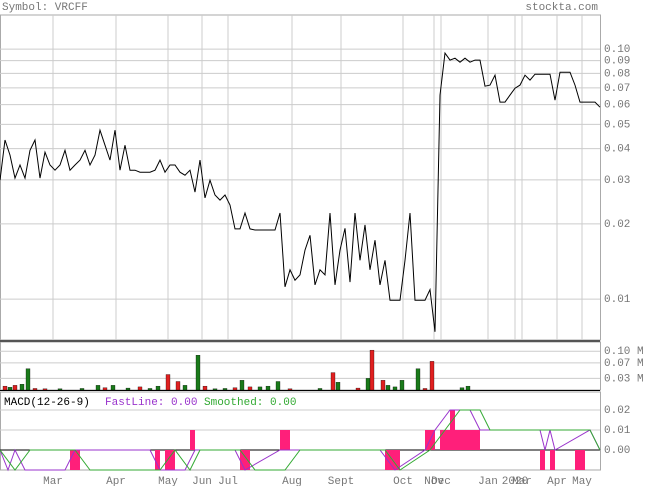  What do you see at coordinates (250, 403) in the screenshot?
I see `legend-smoothed: Smoothed: 0.00` at bounding box center [250, 403].